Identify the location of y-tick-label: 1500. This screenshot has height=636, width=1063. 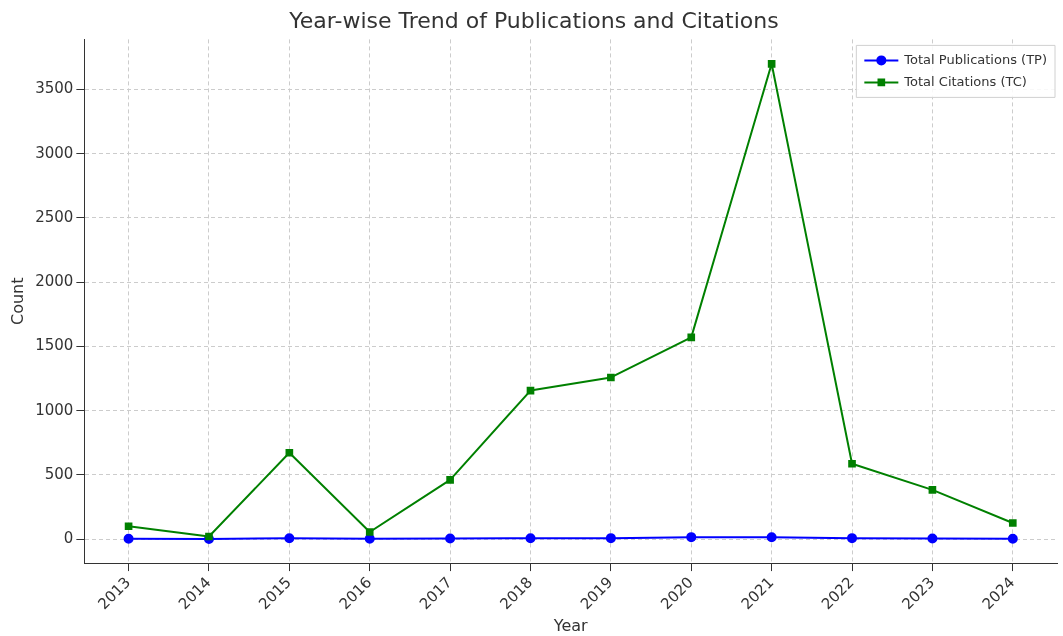
(54, 345).